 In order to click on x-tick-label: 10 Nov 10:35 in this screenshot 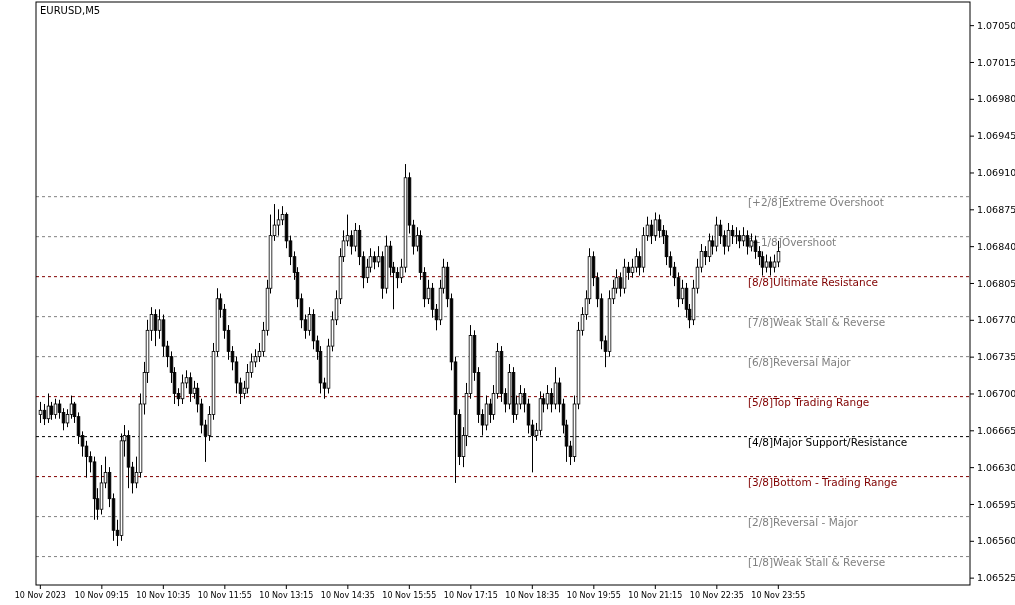, I will do `click(163, 595)`.